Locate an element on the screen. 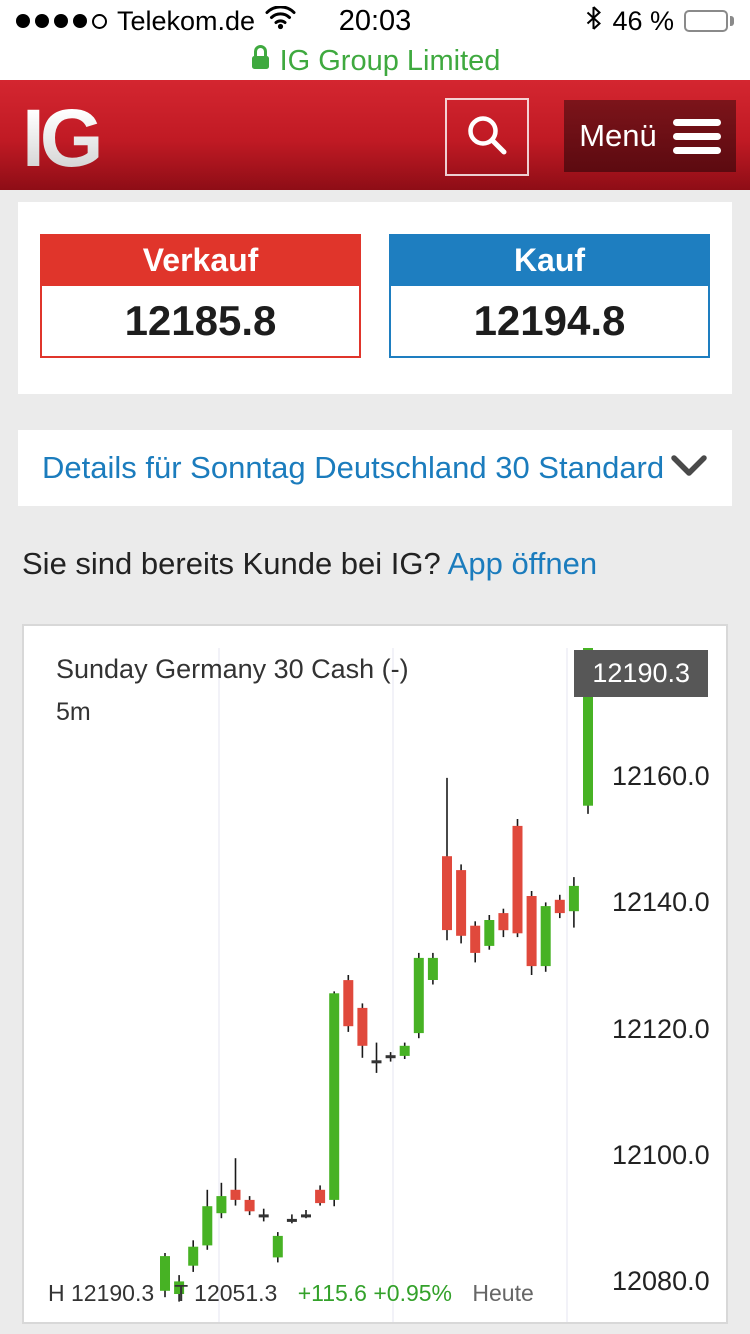 The image size is (750, 1334). app-header: IG Menü is located at coordinates (375, 135).